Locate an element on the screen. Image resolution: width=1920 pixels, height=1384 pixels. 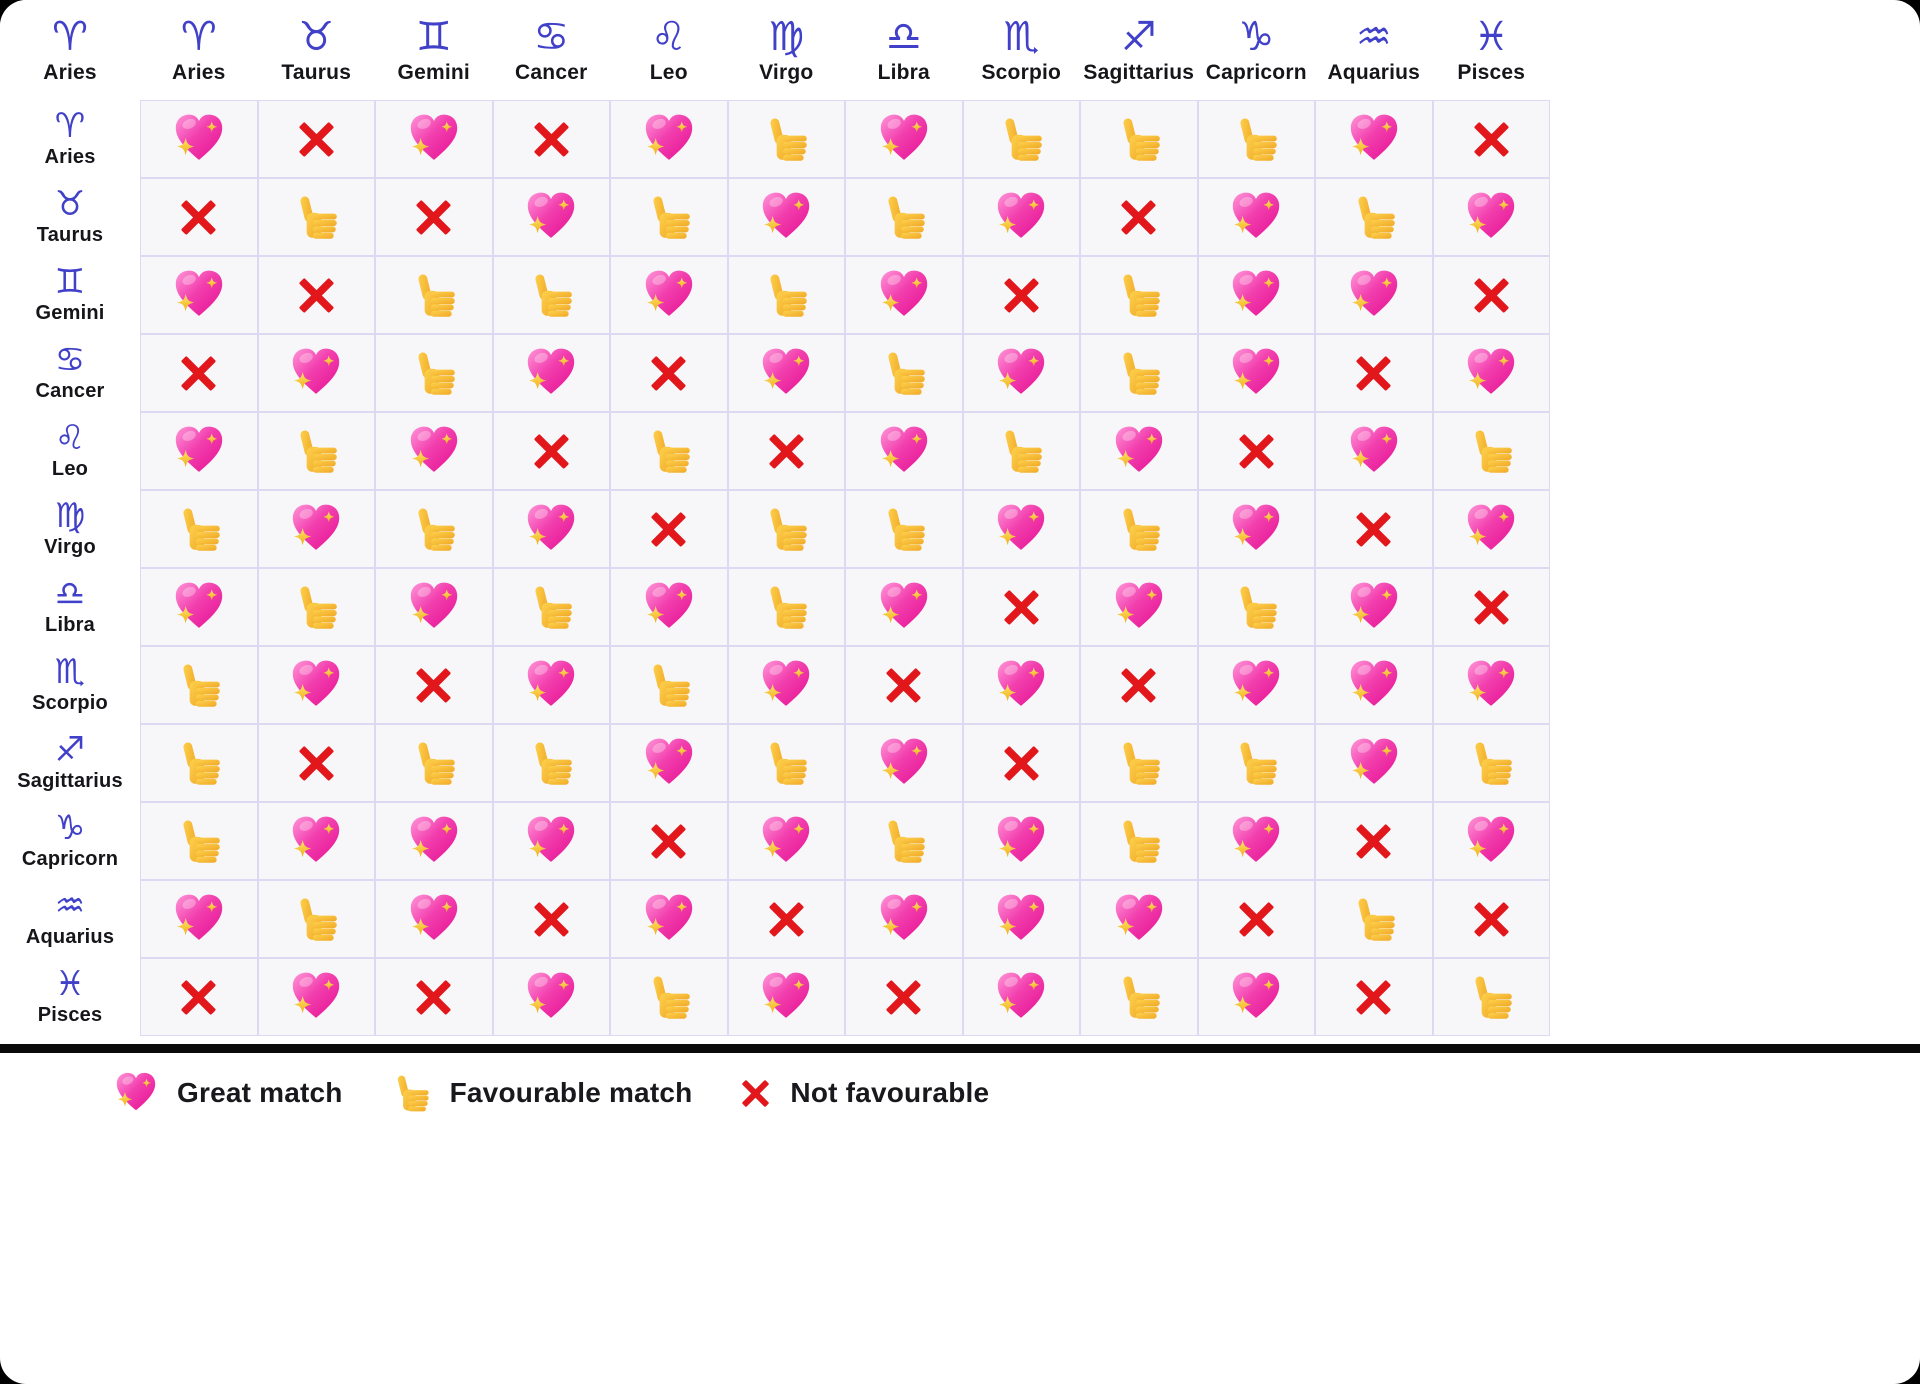
cell-gemini-taurus is located at coordinates (316, 295).